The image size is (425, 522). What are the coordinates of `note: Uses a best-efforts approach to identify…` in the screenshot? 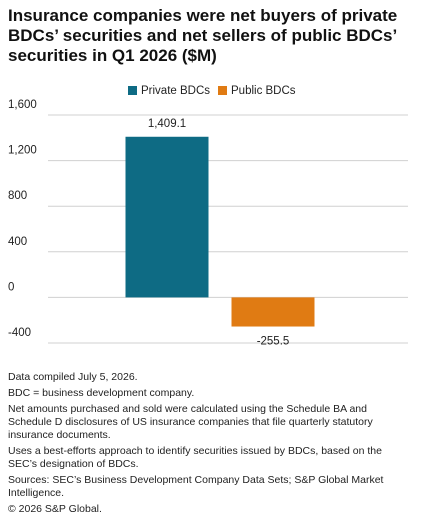 It's located at (195, 457).